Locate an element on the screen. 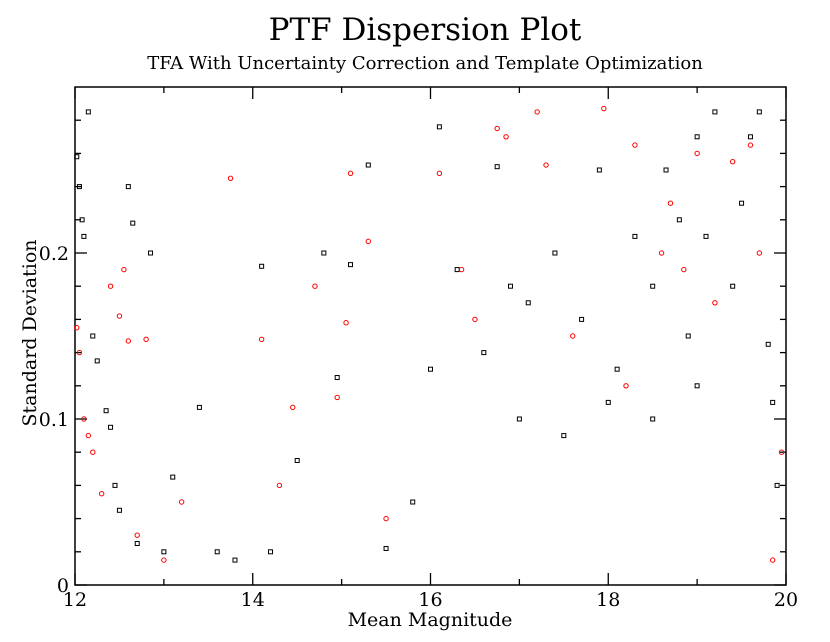 The height and width of the screenshot is (642, 830). x-axis-label: Mean Magnitude is located at coordinates (430, 620).